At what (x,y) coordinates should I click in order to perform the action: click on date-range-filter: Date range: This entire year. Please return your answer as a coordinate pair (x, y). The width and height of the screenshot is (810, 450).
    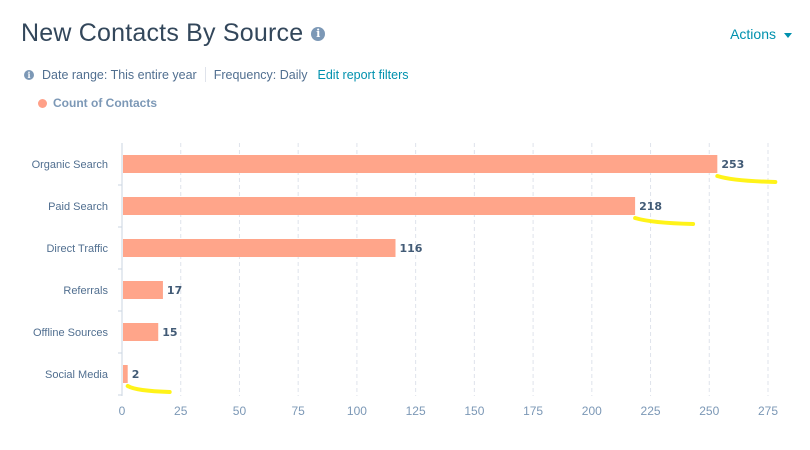
    Looking at the image, I should click on (119, 74).